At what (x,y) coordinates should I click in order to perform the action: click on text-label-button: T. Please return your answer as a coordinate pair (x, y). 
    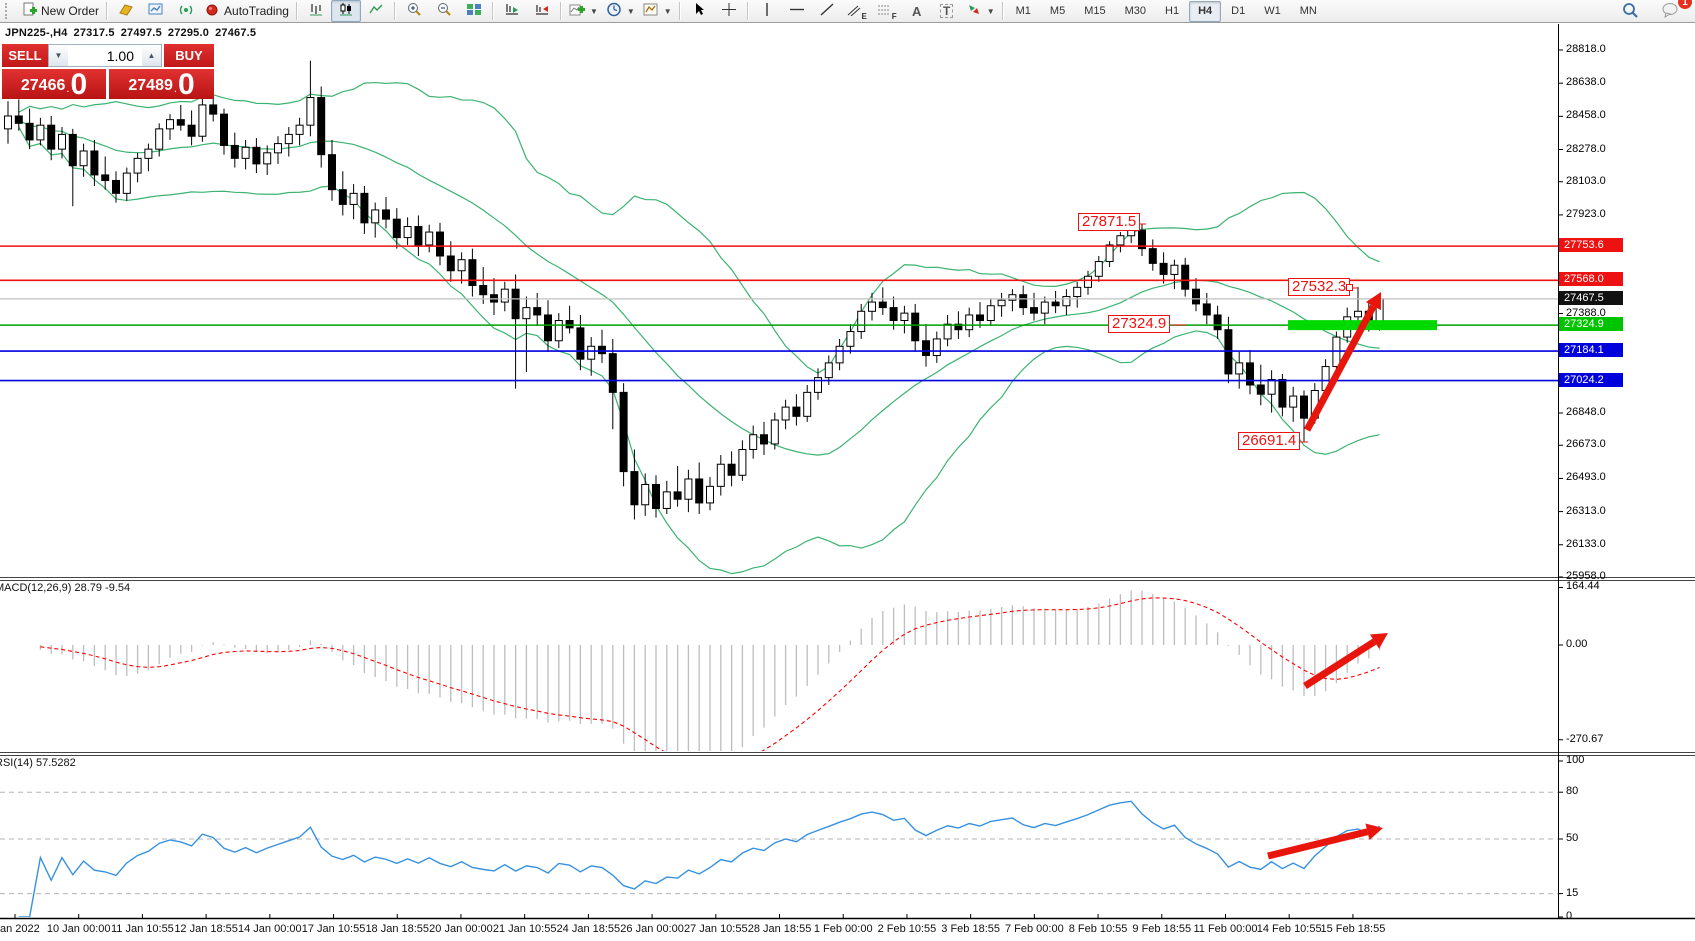
    Looking at the image, I should click on (947, 11).